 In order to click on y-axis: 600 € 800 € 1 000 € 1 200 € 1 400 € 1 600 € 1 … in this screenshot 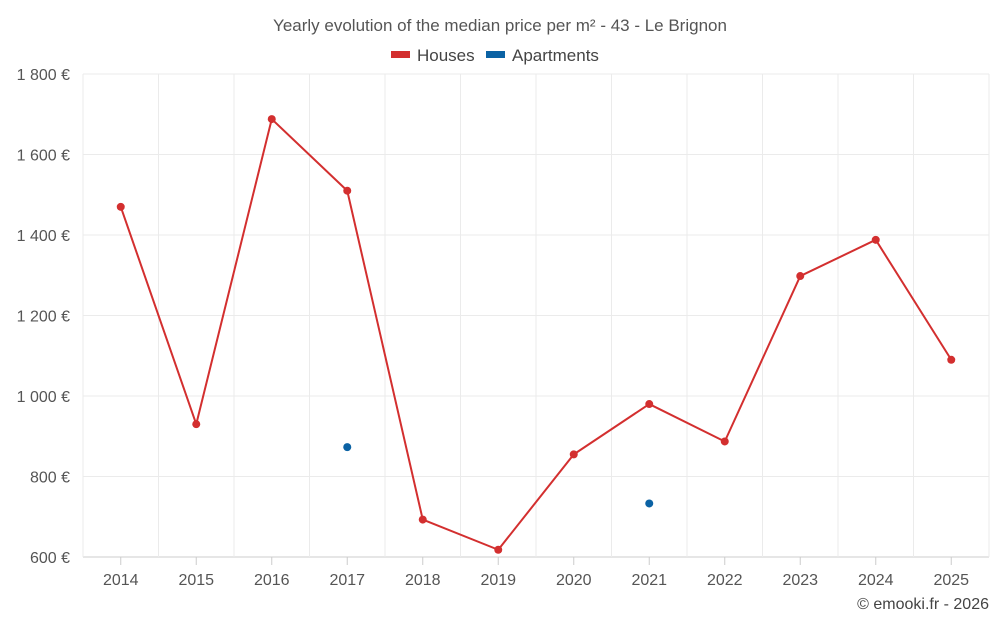, I will do `click(43, 317)`.